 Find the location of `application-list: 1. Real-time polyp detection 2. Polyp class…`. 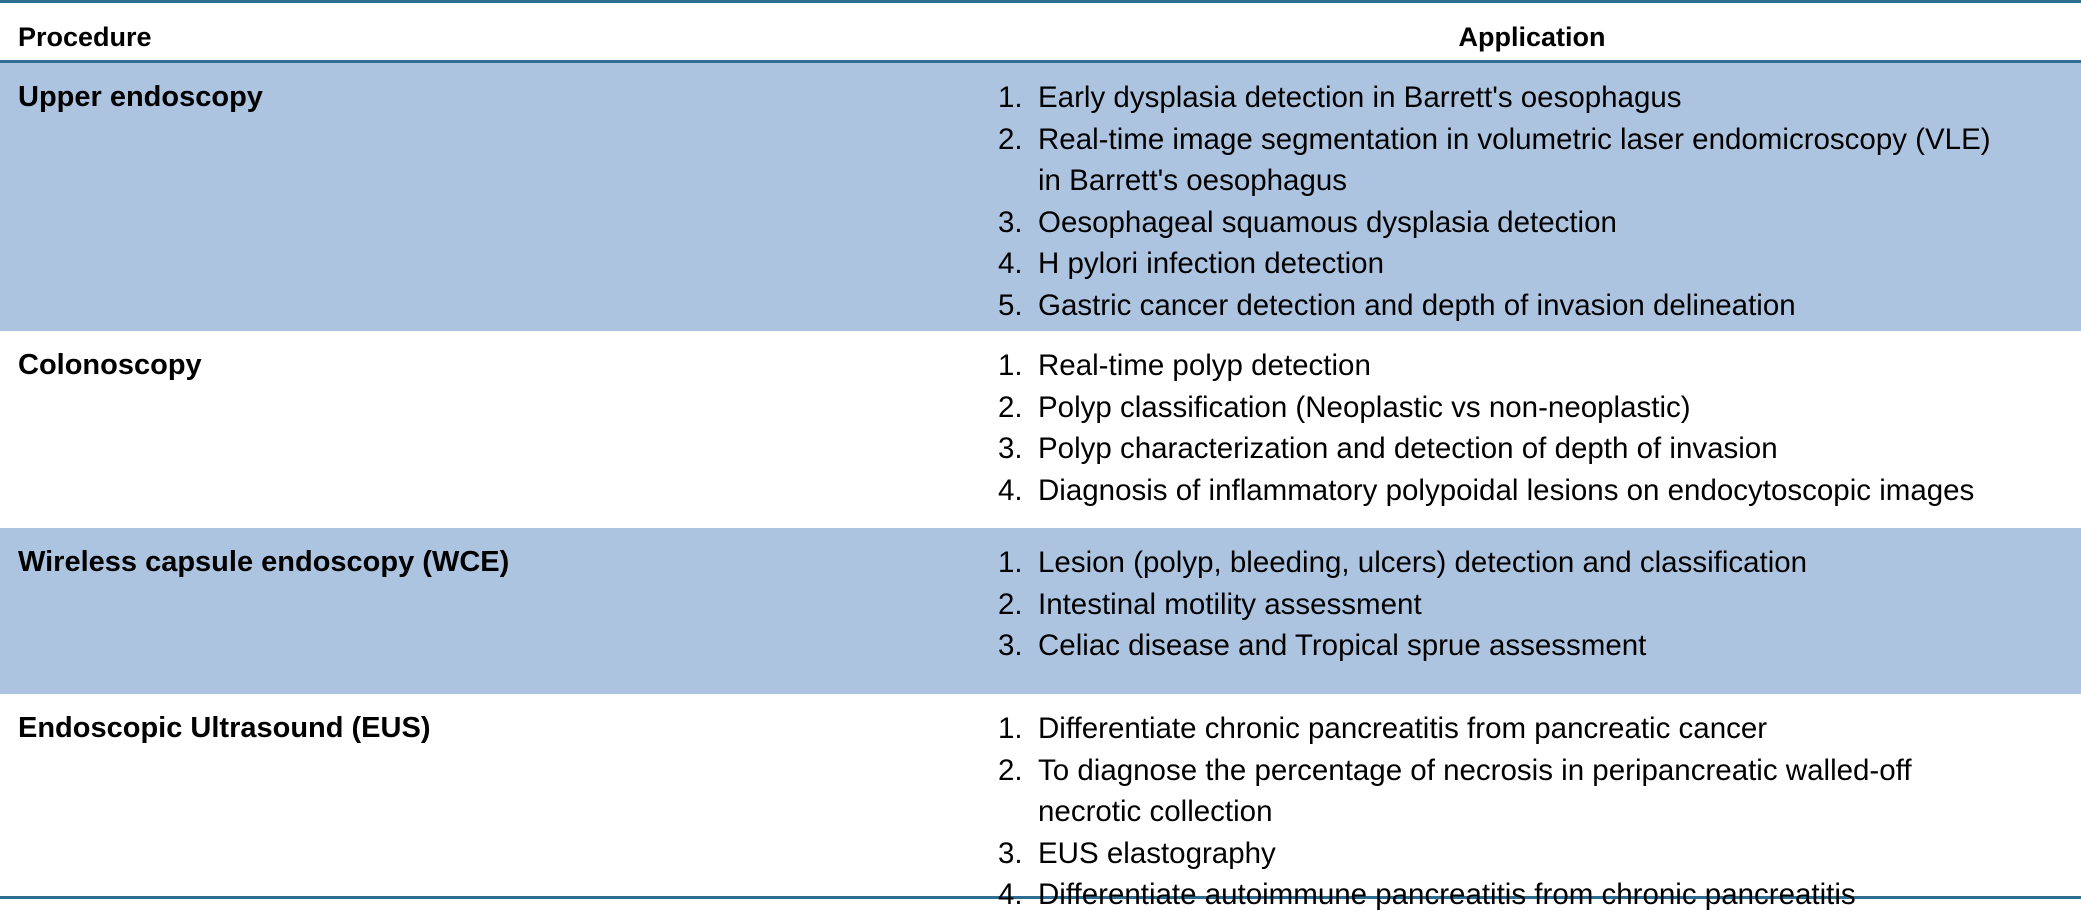

application-list: 1. Real-time polyp detection 2. Polyp class… is located at coordinates (1486, 428).